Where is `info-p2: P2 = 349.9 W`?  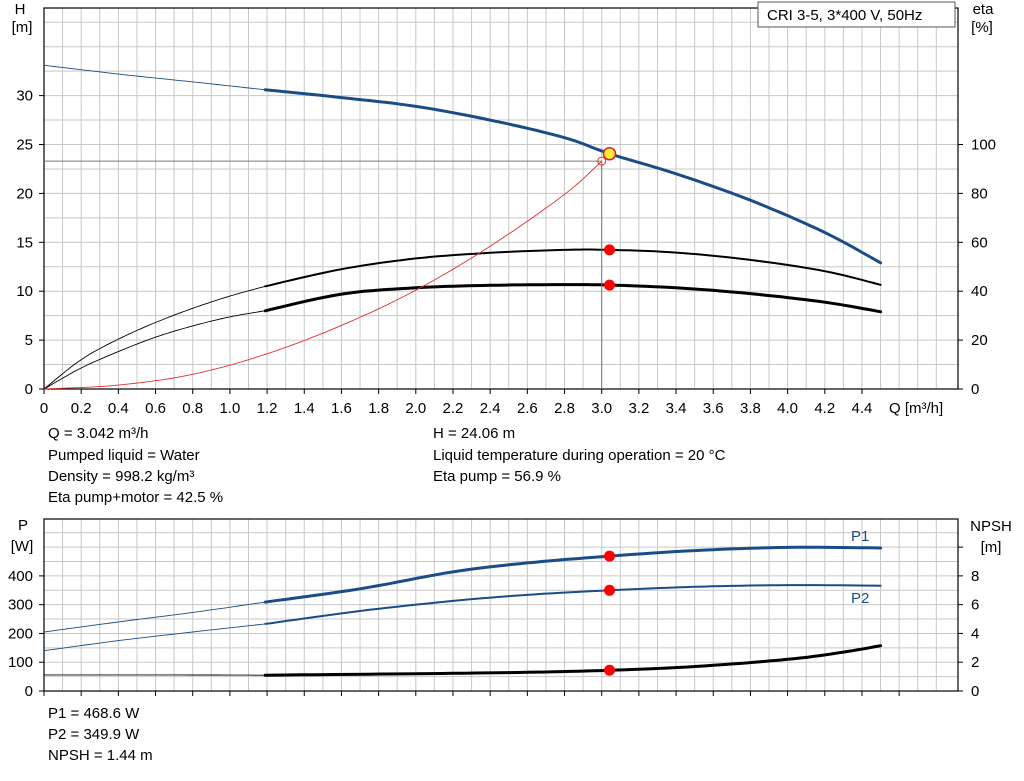
info-p2: P2 = 349.9 W is located at coordinates (94, 734).